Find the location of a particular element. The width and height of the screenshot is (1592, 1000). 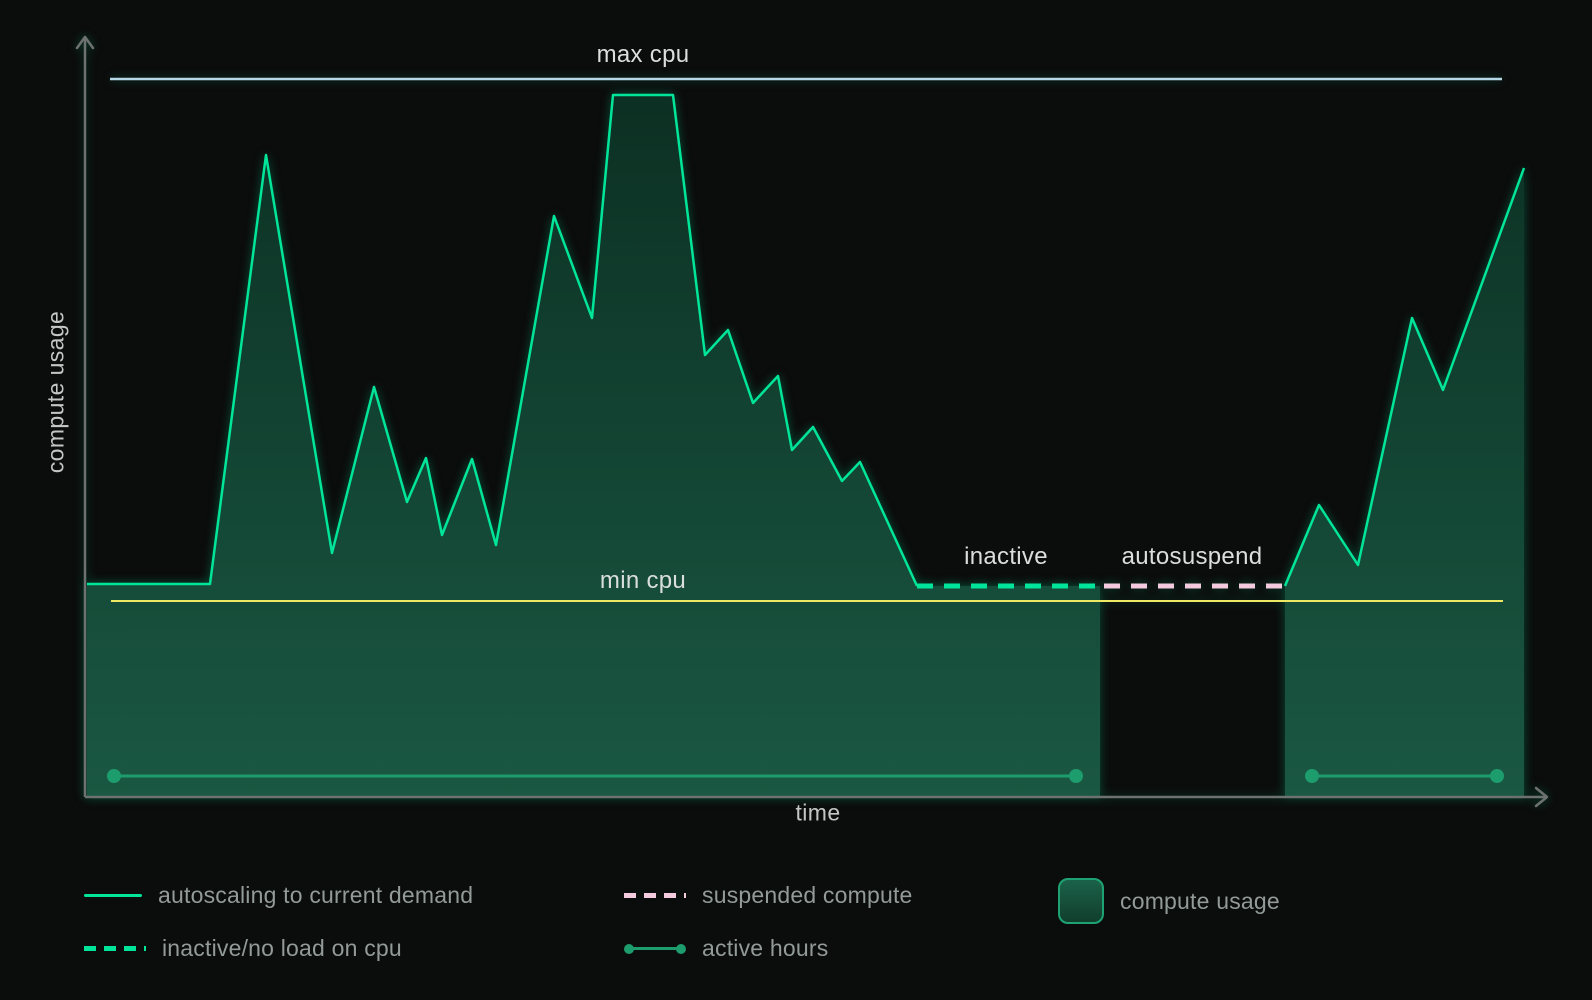

legend-item-inactive: inactive/no load on cpu is located at coordinates (243, 948).